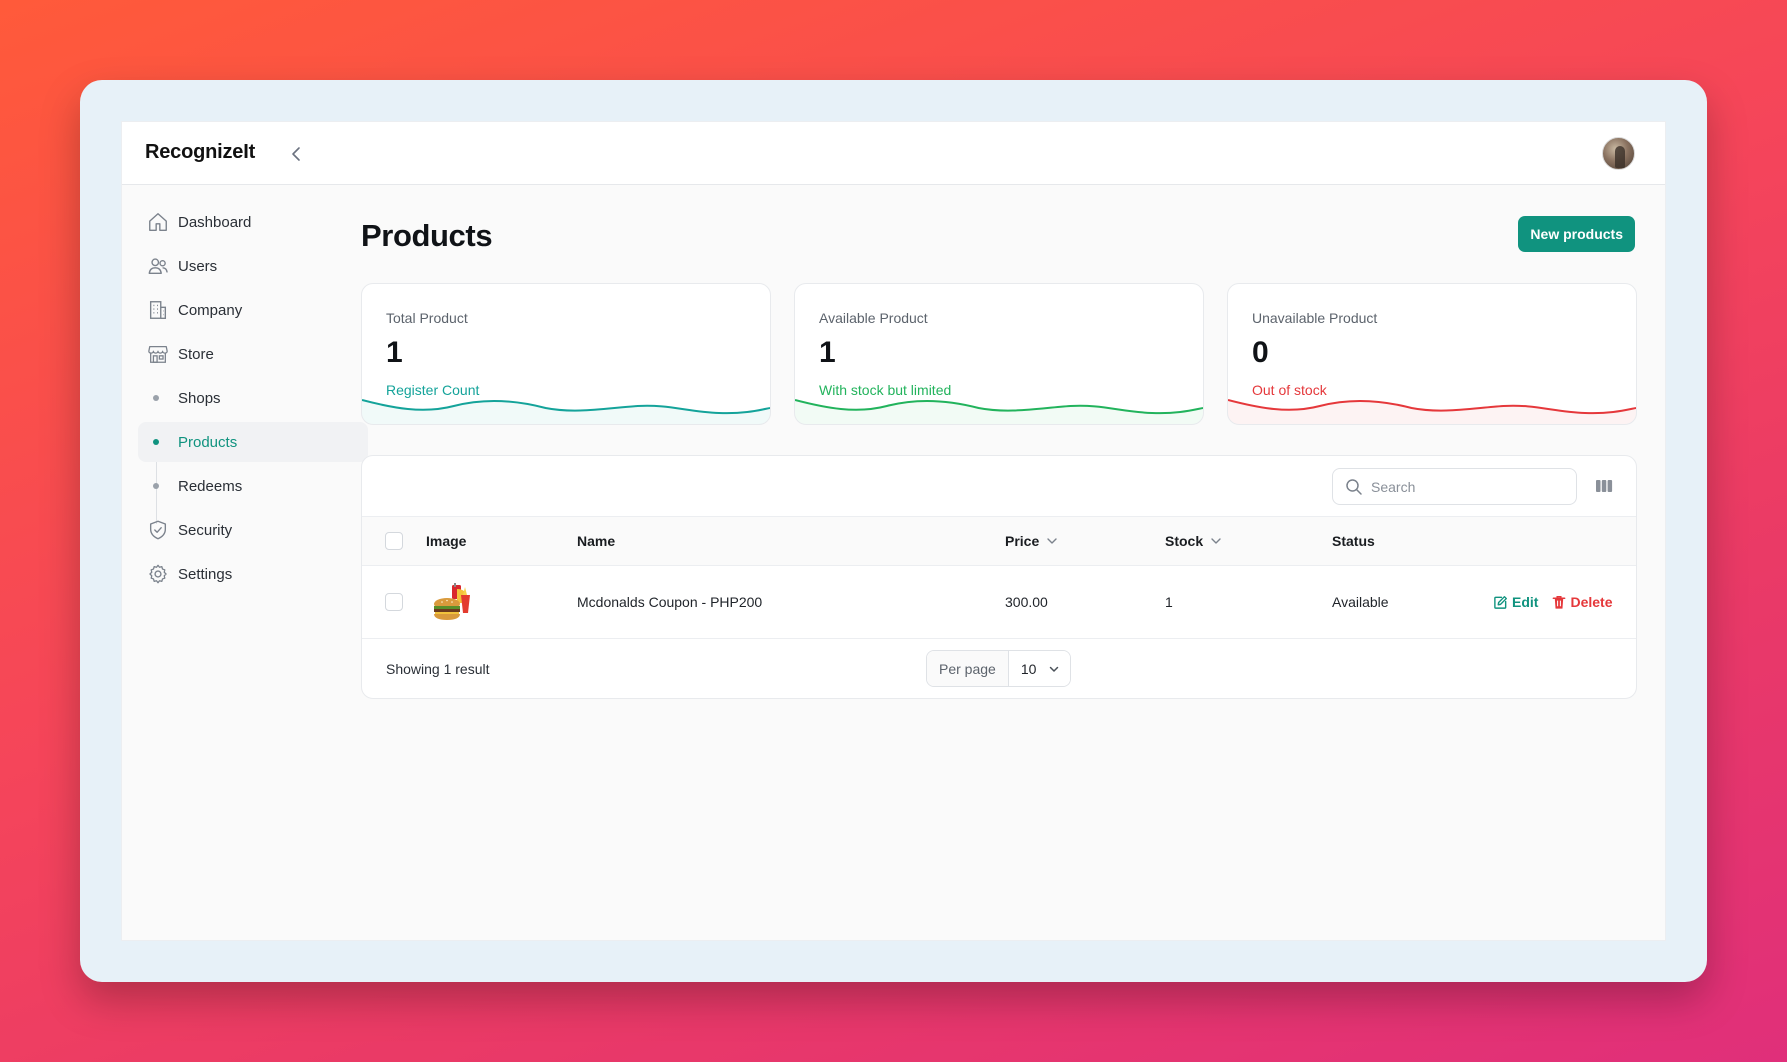  I want to click on sidebar-item-label: Products, so click(208, 442).